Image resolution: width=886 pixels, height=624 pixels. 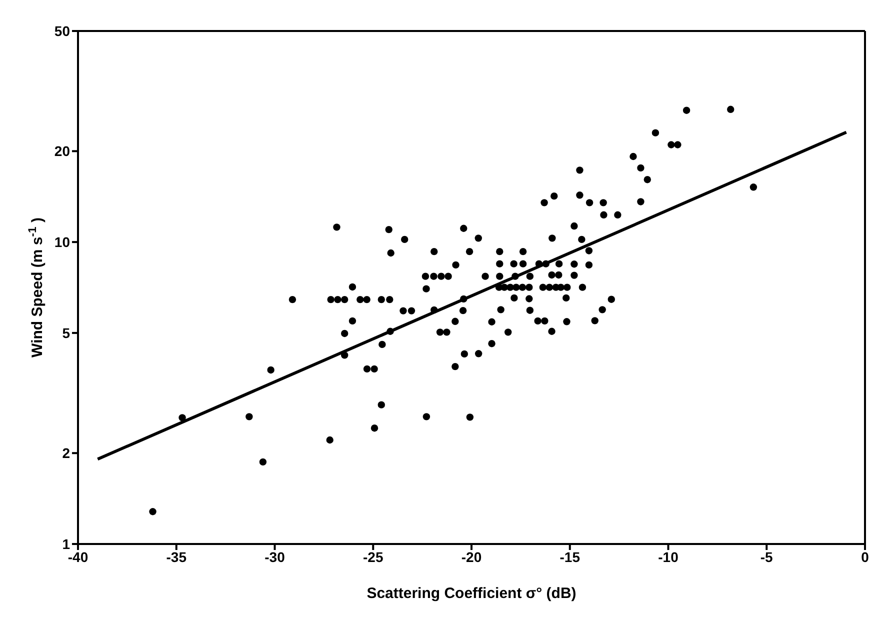 What do you see at coordinates (570, 556) in the screenshot?
I see `x-tick-label: -15` at bounding box center [570, 556].